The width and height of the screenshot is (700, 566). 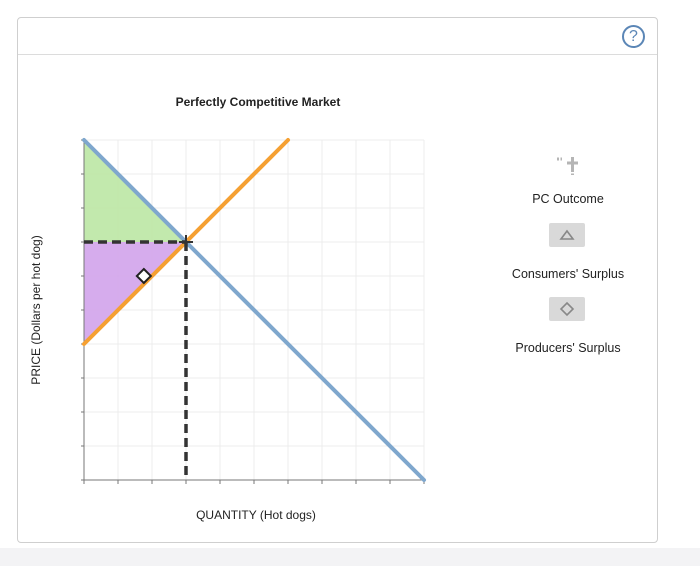 I want to click on help-button: ?, so click(x=633, y=36).